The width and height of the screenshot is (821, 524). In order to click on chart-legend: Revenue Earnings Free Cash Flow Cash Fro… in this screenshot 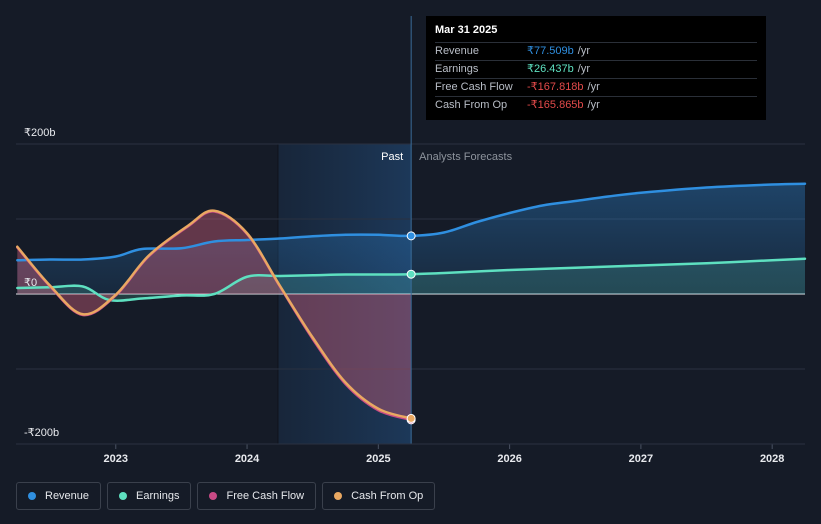, I will do `click(226, 496)`.